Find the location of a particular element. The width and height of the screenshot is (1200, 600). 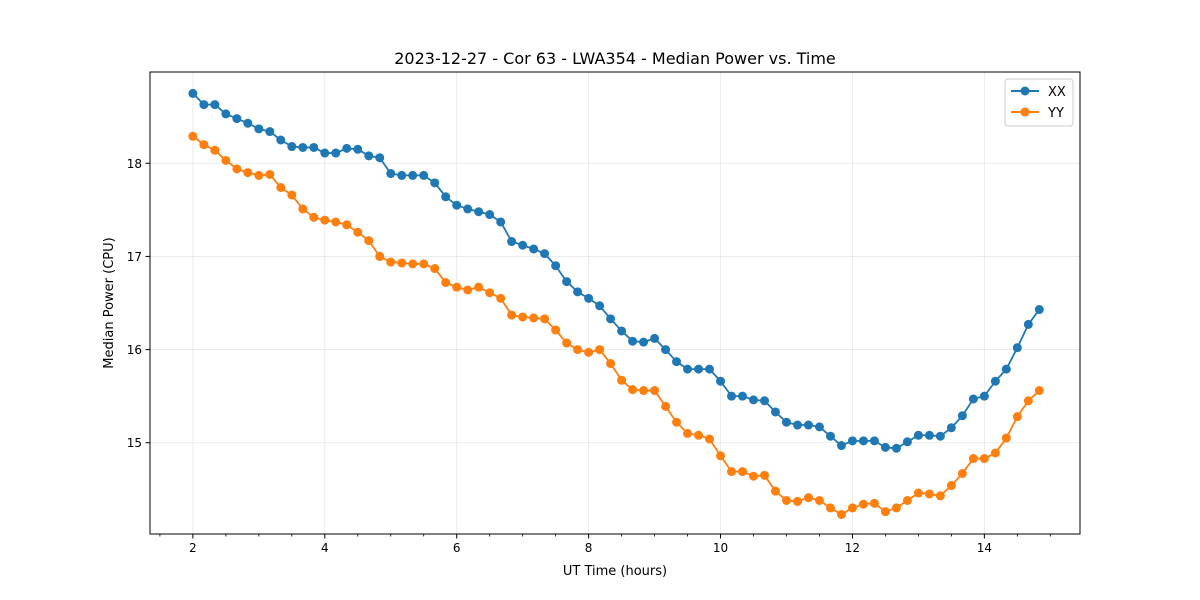

y-tick-label: 15 is located at coordinates (134, 443).